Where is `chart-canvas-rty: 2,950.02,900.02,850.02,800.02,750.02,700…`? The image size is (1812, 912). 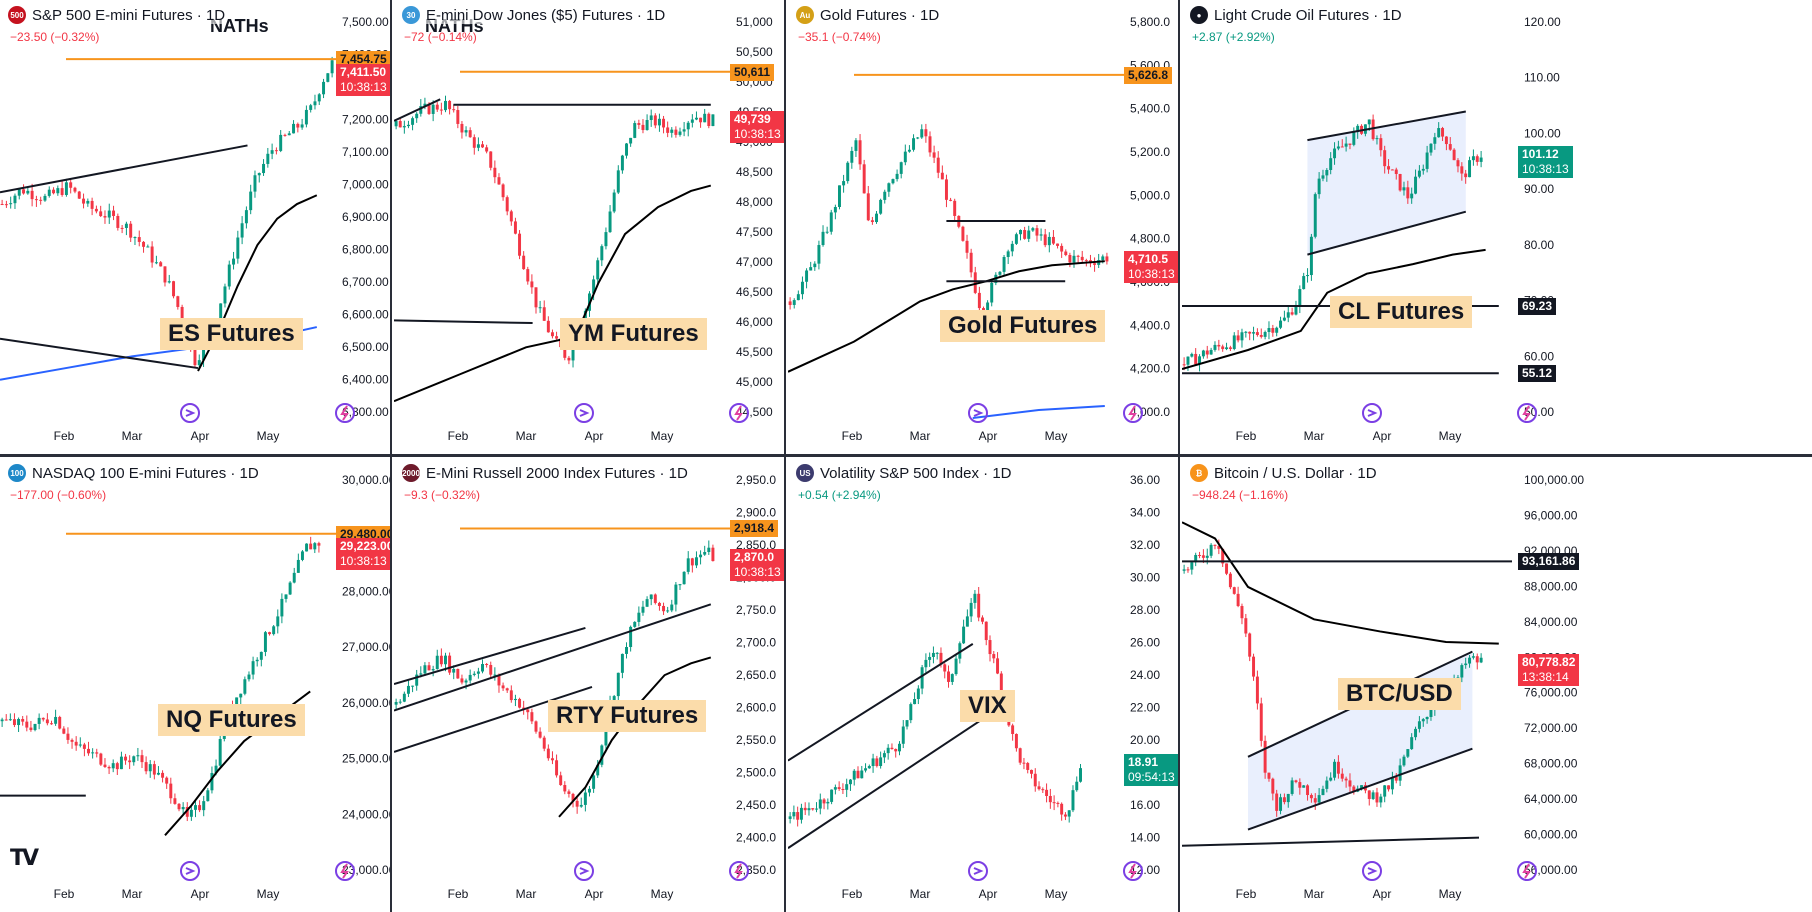
chart-canvas-rty: 2,950.02,900.02,850.02,800.02,750.02,700… is located at coordinates (589, 685).